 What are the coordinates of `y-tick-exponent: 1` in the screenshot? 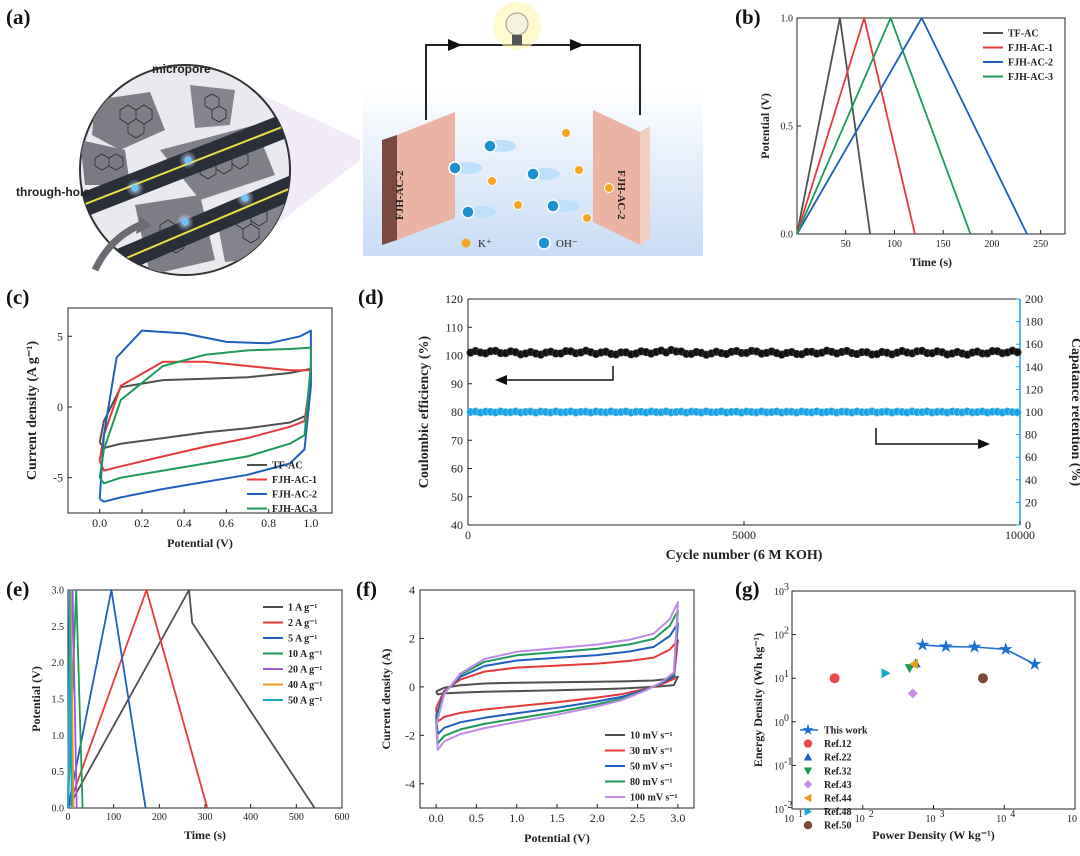 It's located at (786, 674).